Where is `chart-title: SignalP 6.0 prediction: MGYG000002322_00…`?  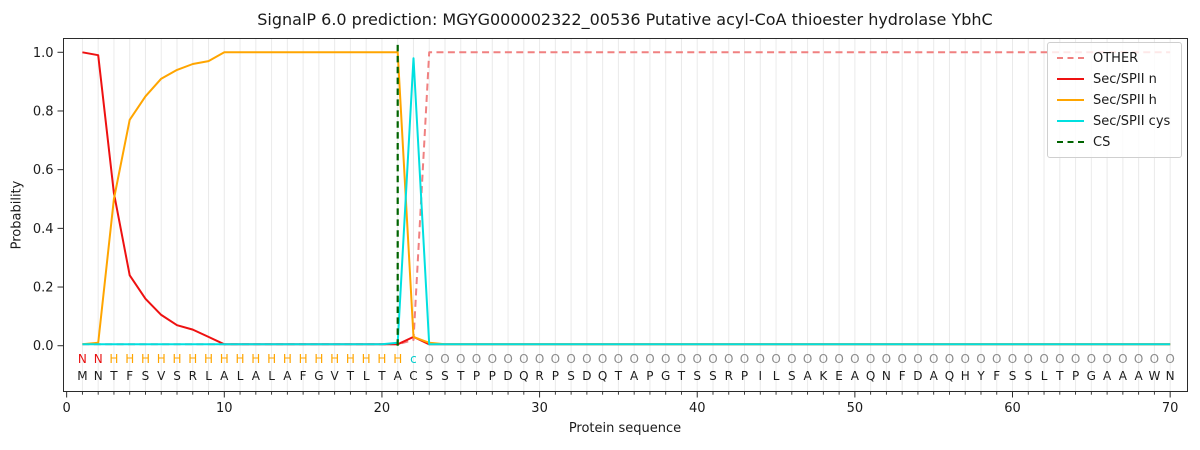 chart-title: SignalP 6.0 prediction: MGYG000002322_00… is located at coordinates (625, 19).